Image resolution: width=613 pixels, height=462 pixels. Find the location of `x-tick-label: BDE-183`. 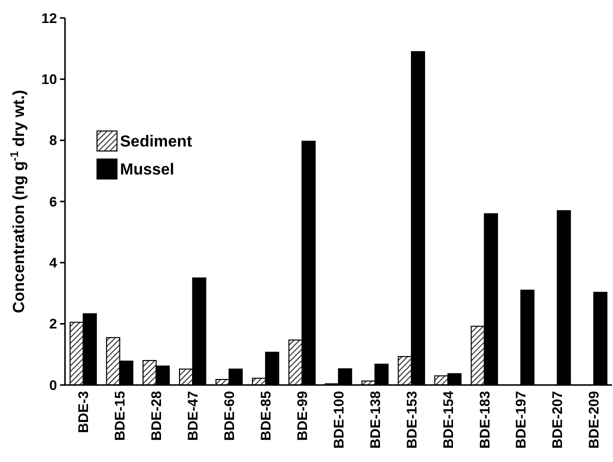

x-tick-label: BDE-183 is located at coordinates (484, 419).